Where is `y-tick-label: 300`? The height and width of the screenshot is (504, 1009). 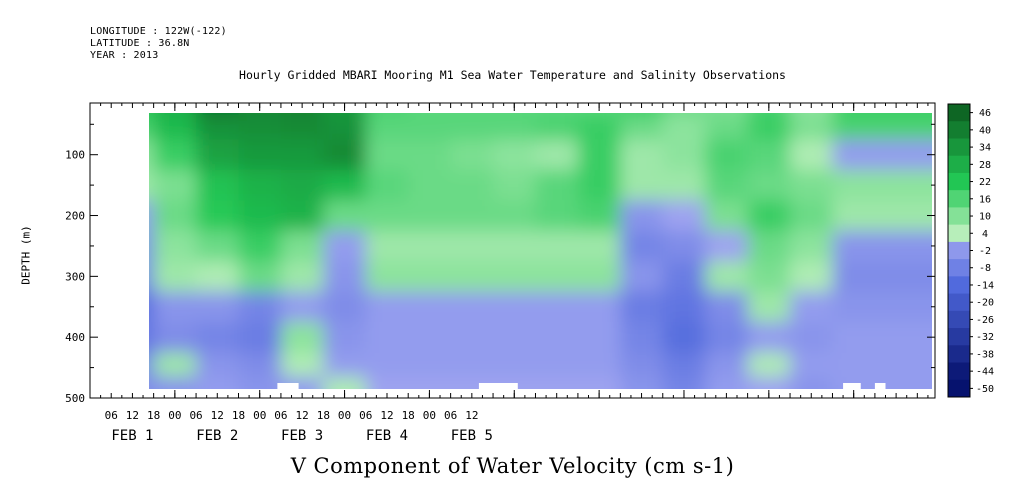
y-tick-label: 300 is located at coordinates (75, 276).